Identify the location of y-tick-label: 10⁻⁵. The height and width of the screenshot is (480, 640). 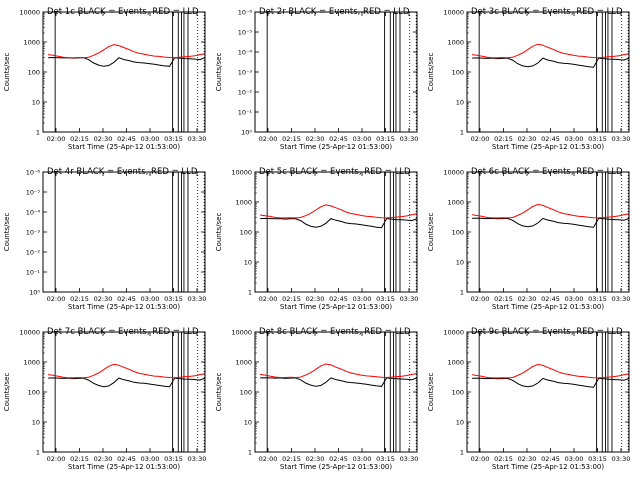
(33, 193).